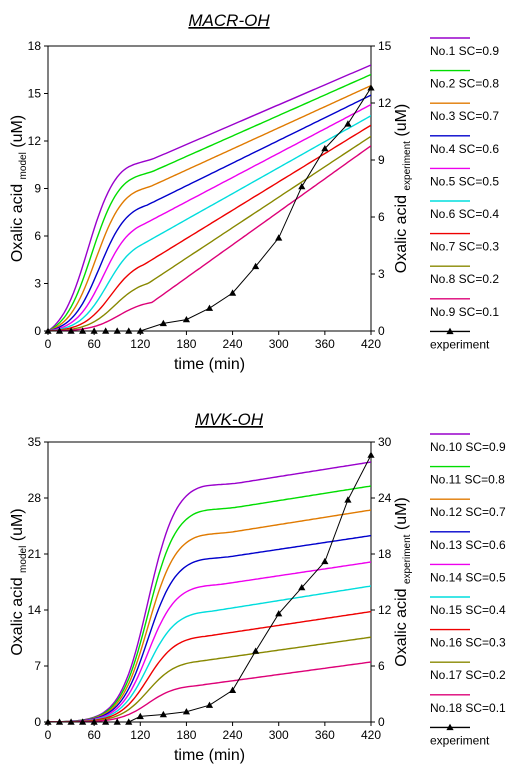 This screenshot has width=520, height=774. What do you see at coordinates (325, 735) in the screenshot?
I see `x-tick-label: 360` at bounding box center [325, 735].